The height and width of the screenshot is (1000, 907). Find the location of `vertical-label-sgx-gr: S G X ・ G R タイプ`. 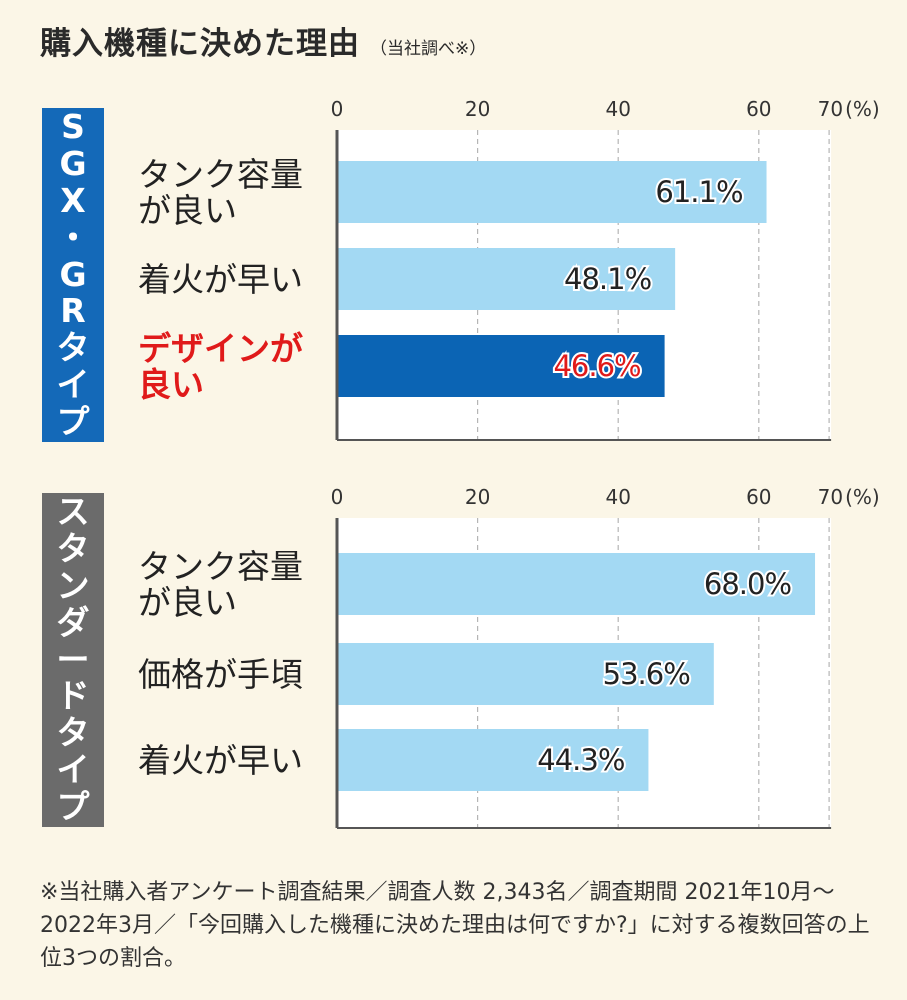

vertical-label-sgx-gr: S G X ・ G R タイプ is located at coordinates (73, 275).